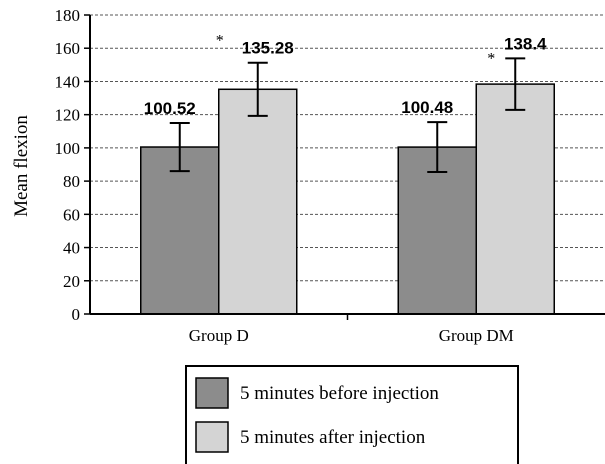  Describe the element at coordinates (268, 48) in the screenshot. I see `data-label: 135.28` at that location.